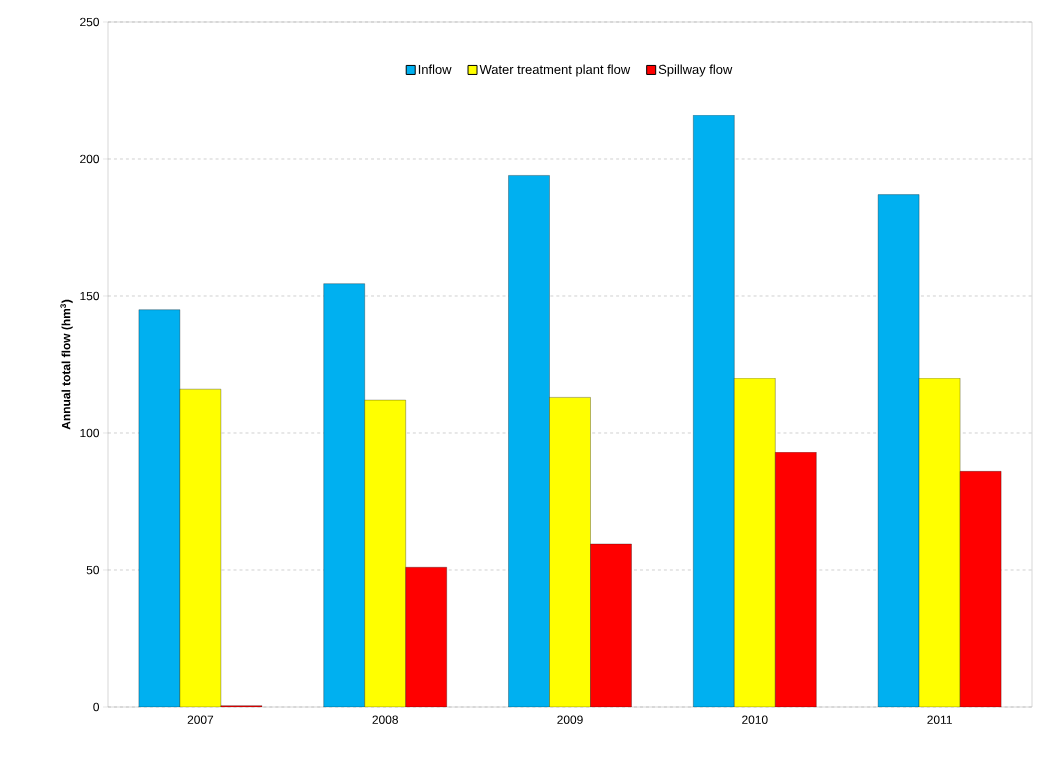 Image resolution: width=1044 pixels, height=758 pixels. What do you see at coordinates (90, 159) in the screenshot?
I see `y-tick-label: 200` at bounding box center [90, 159].